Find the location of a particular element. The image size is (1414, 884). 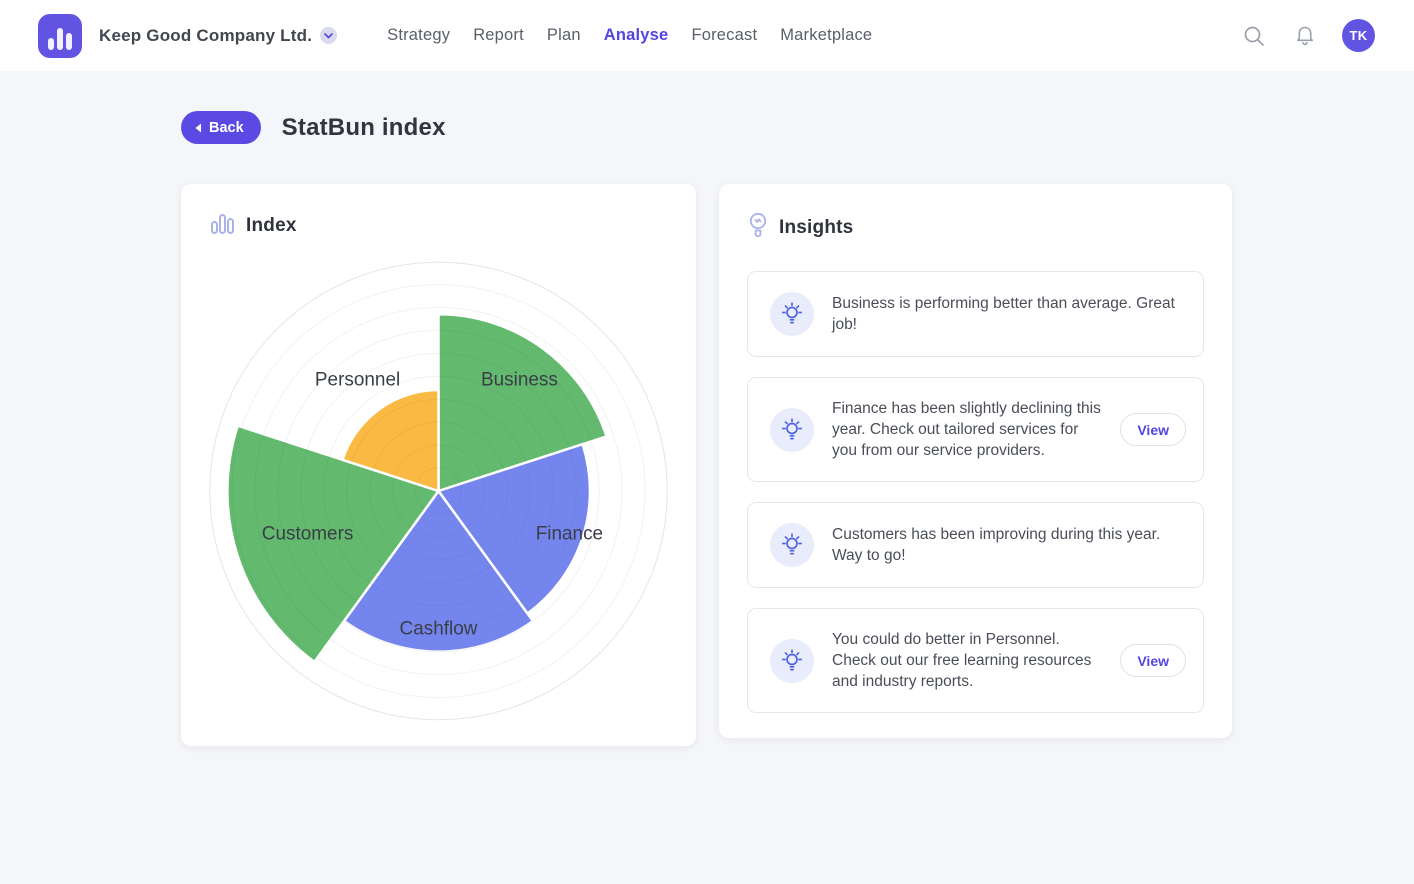

chart-label-cashflow: Cashflow is located at coordinates (439, 629).